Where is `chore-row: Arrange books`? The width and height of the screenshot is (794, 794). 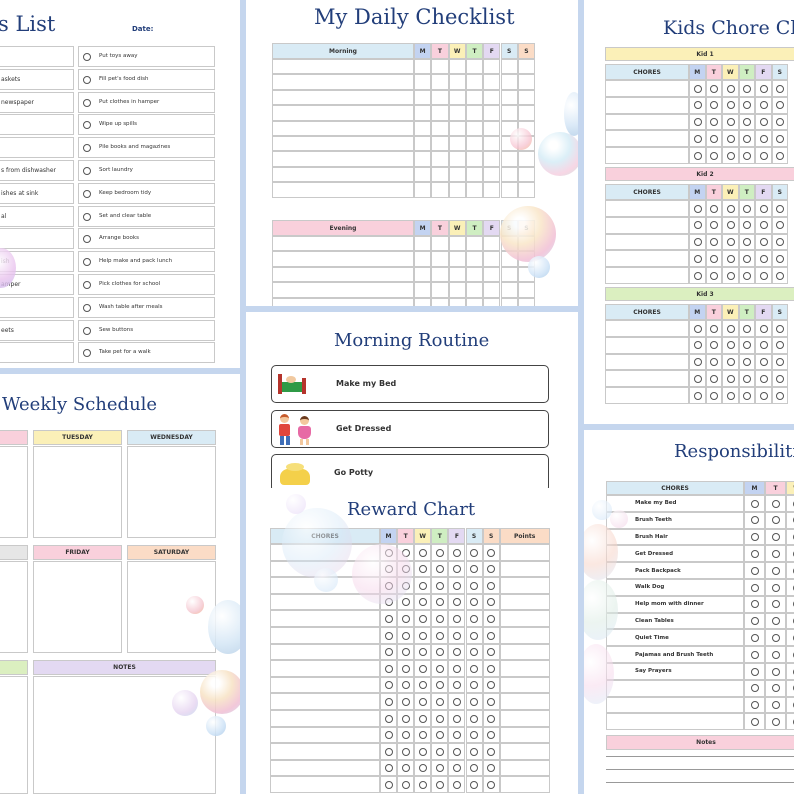
chore-row: Arrange books is located at coordinates (146, 239).